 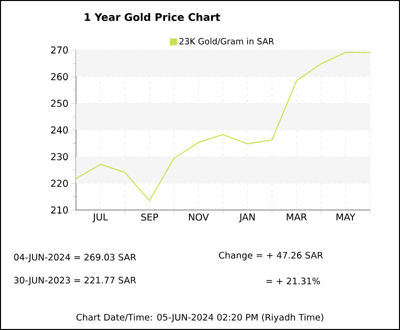 What do you see at coordinates (296, 217) in the screenshot?
I see `x-tick-label: MAR` at bounding box center [296, 217].